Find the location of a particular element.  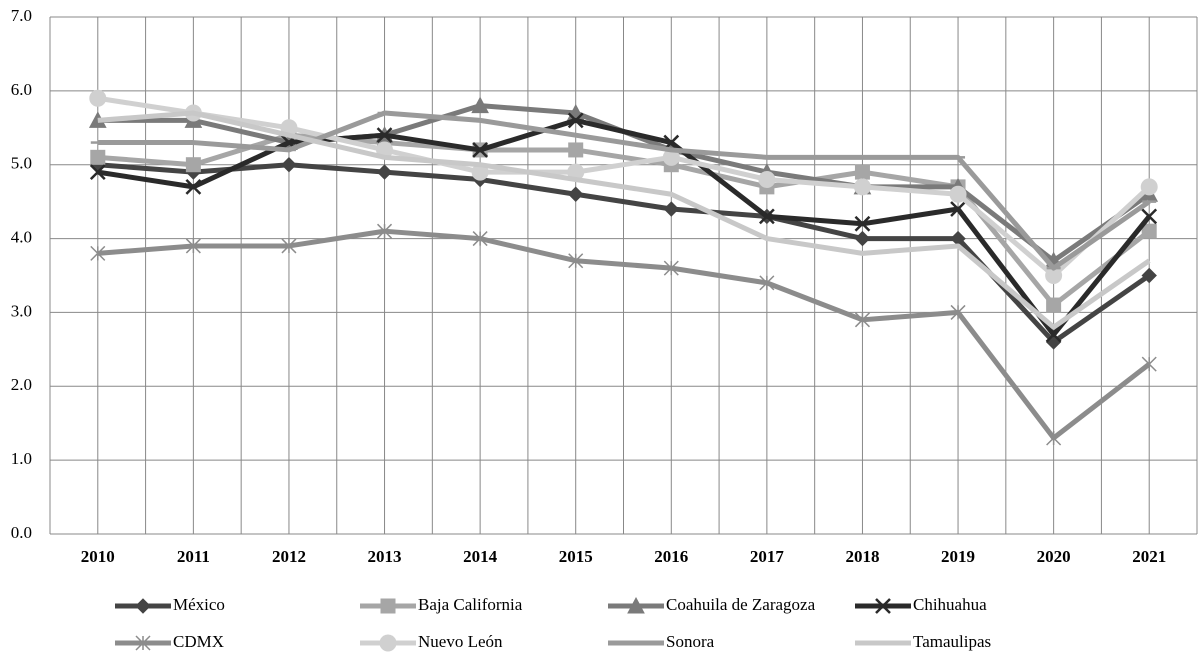

legend-label: Sonora is located at coordinates (690, 641).